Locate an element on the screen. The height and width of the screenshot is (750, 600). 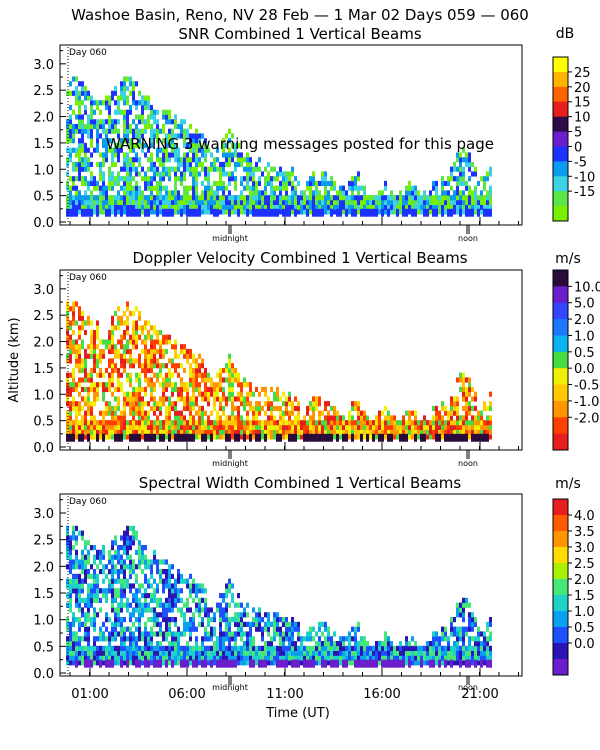
doppler-colorbar-label: -0.5 is located at coordinates (586, 386).